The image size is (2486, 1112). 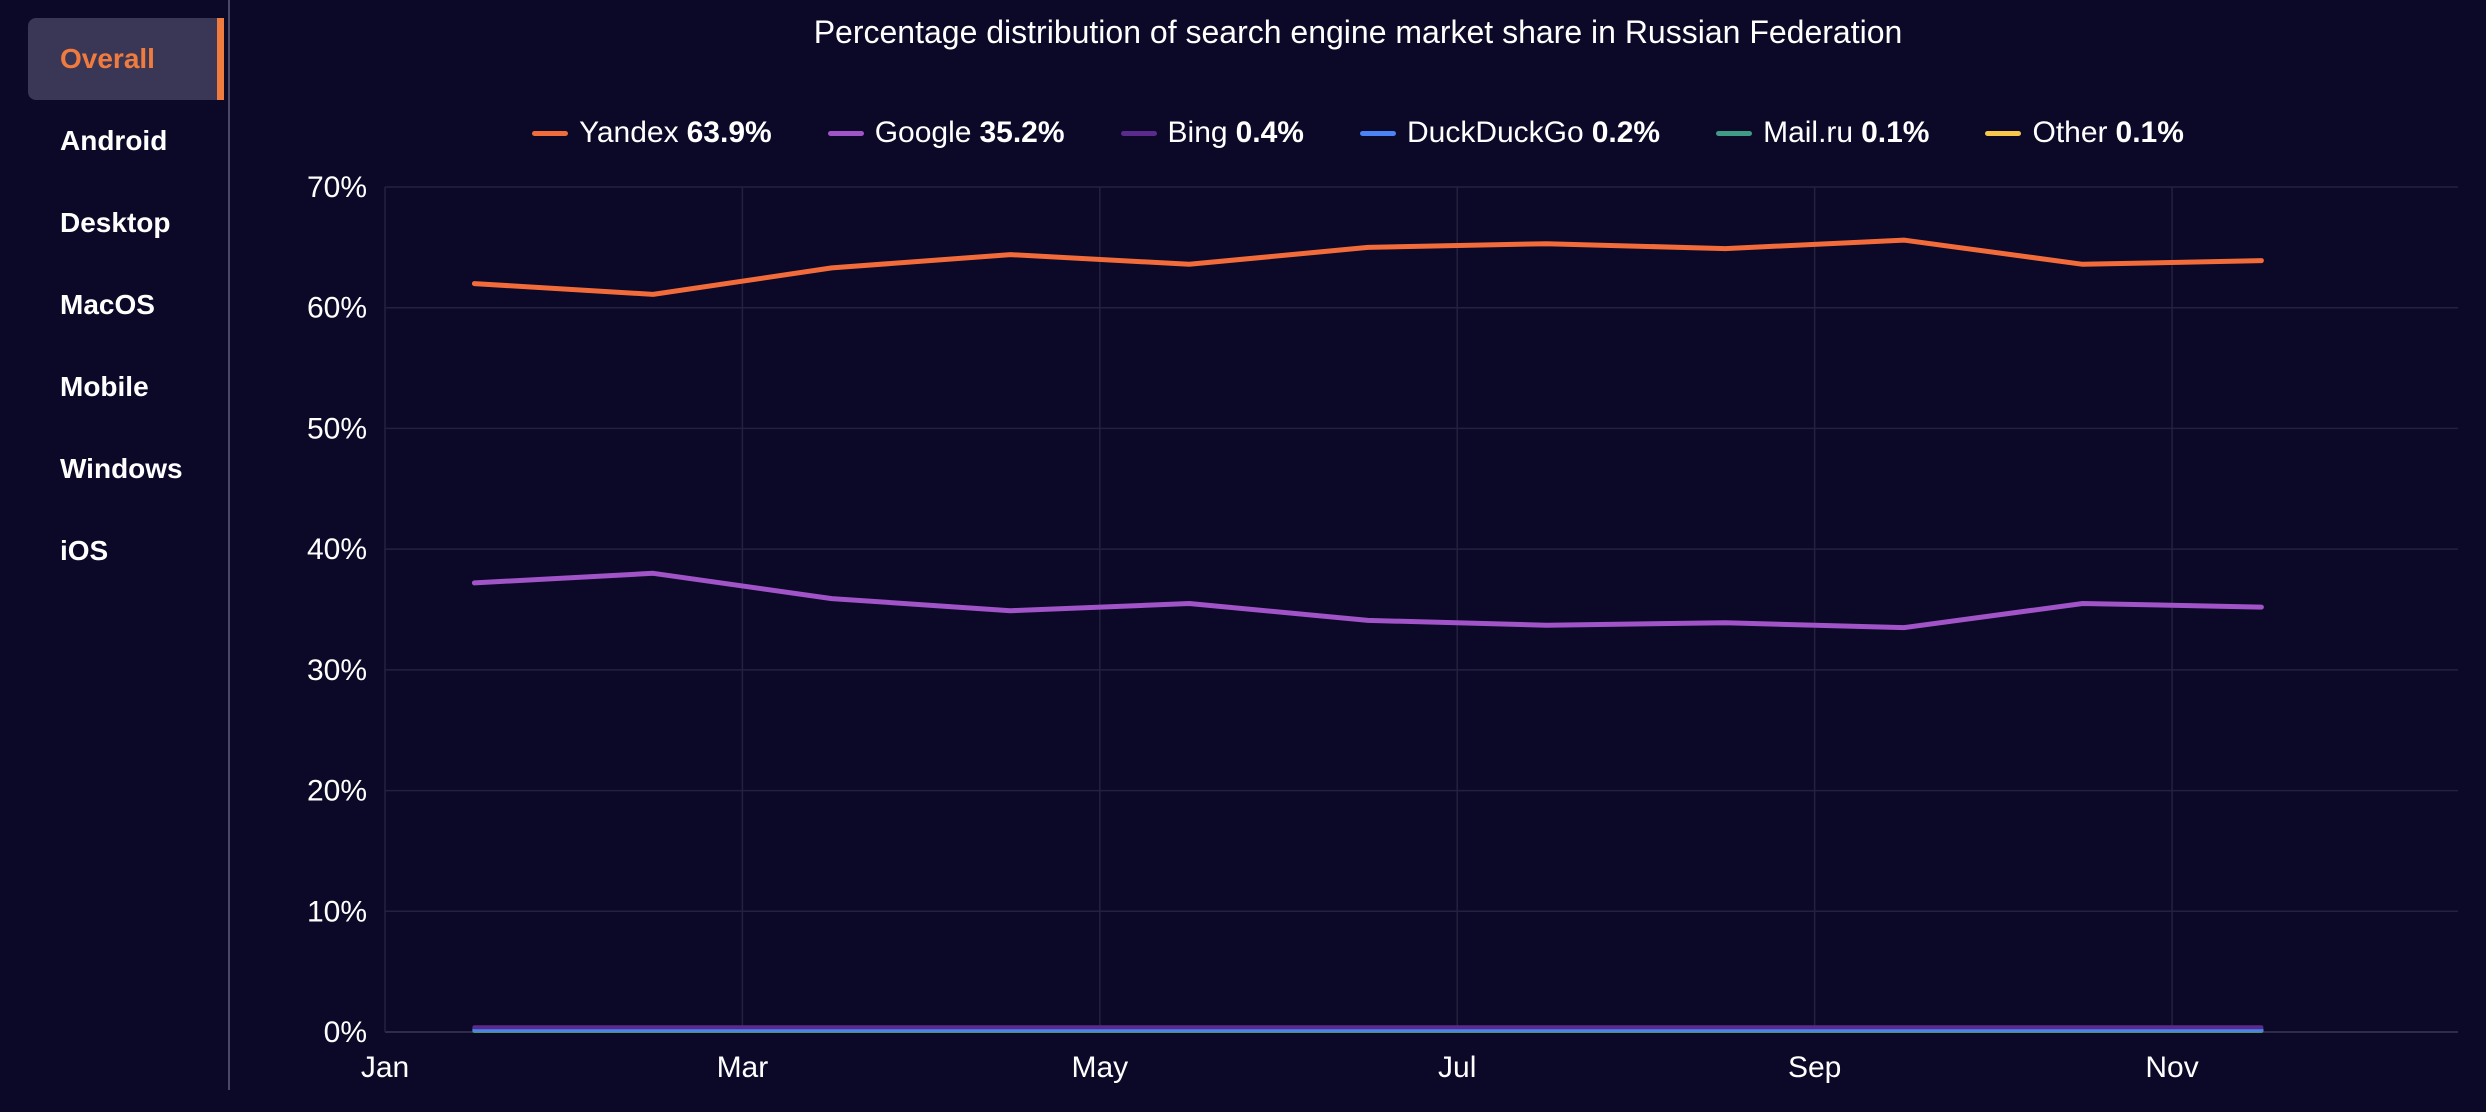 What do you see at coordinates (84, 550) in the screenshot?
I see `sidebar-item-ios: iOS` at bounding box center [84, 550].